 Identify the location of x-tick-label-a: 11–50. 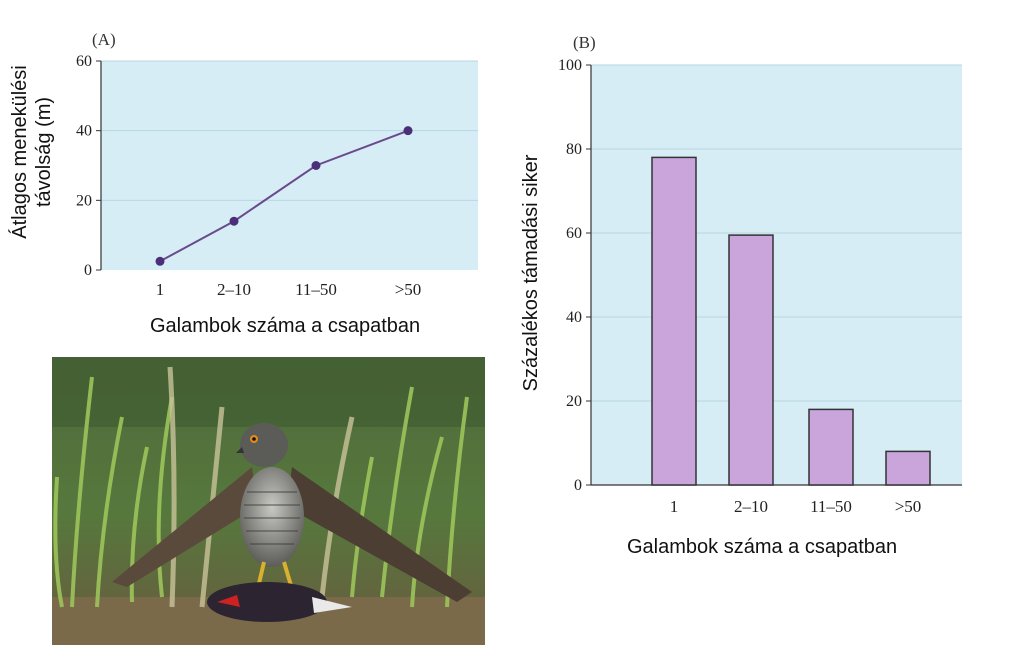
(316, 289).